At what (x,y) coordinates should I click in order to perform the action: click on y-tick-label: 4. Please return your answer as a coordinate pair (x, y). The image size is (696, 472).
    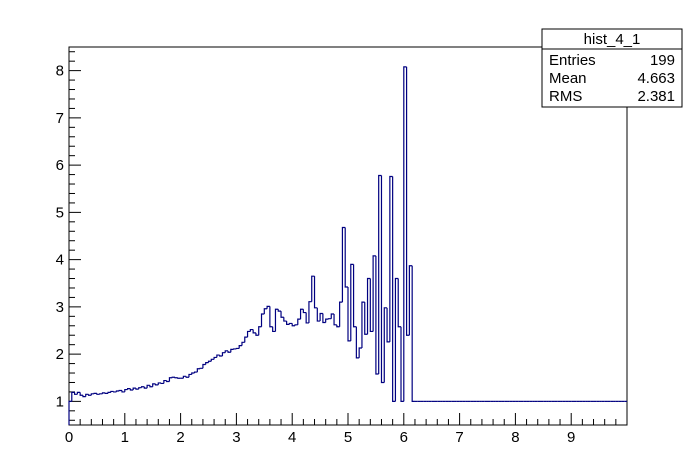
    Looking at the image, I should click on (60, 260).